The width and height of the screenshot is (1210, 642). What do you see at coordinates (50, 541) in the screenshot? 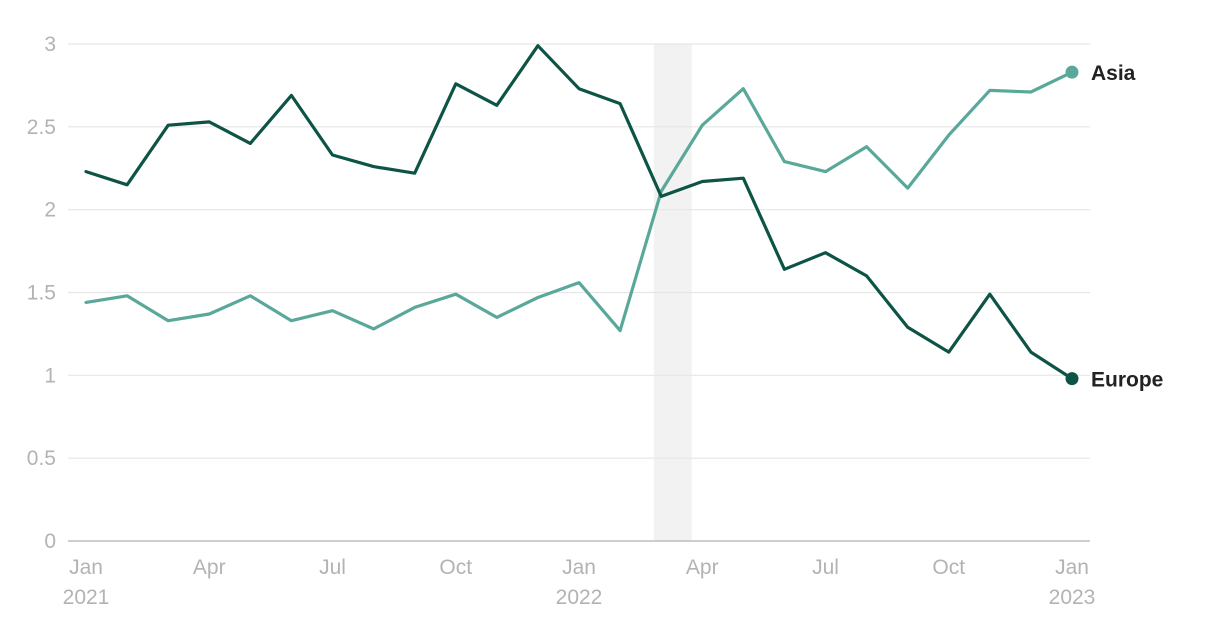
I see `y-tick-label: 0` at bounding box center [50, 541].